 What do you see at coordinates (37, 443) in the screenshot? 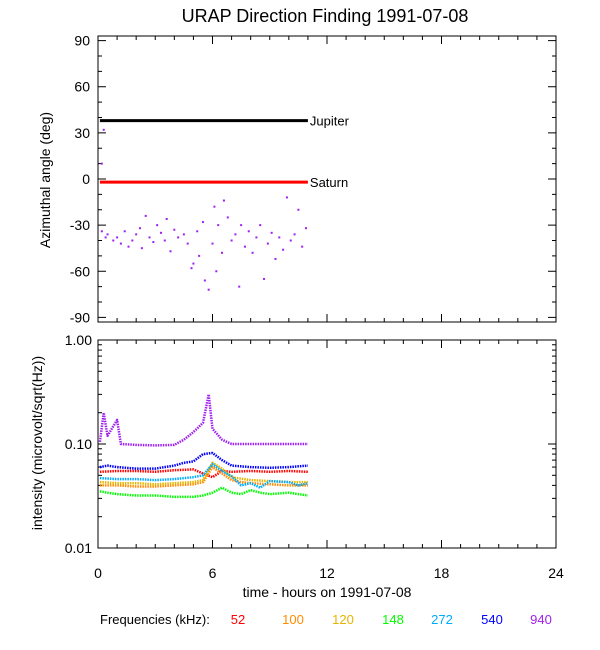
I see `bottom-y-axis-label: intensity (microvolt/sqrt(Hz))` at bounding box center [37, 443].